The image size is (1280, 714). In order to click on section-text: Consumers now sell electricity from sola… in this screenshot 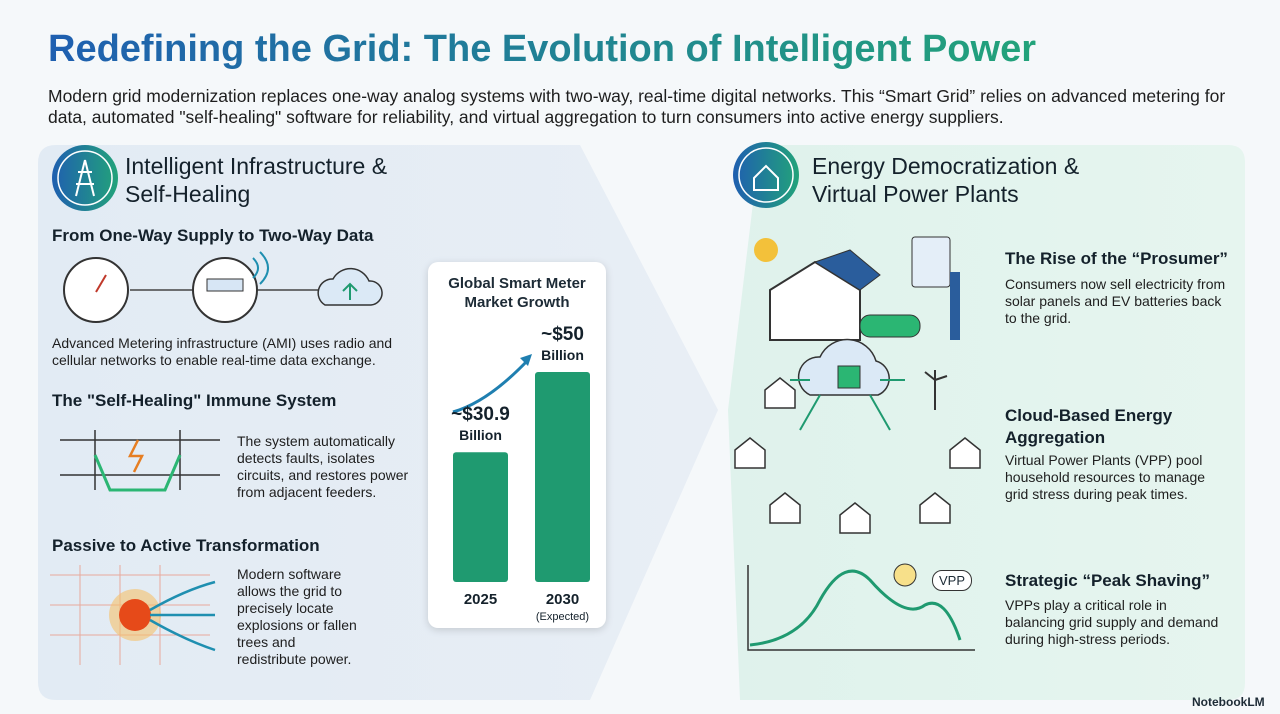, I will do `click(1115, 301)`.